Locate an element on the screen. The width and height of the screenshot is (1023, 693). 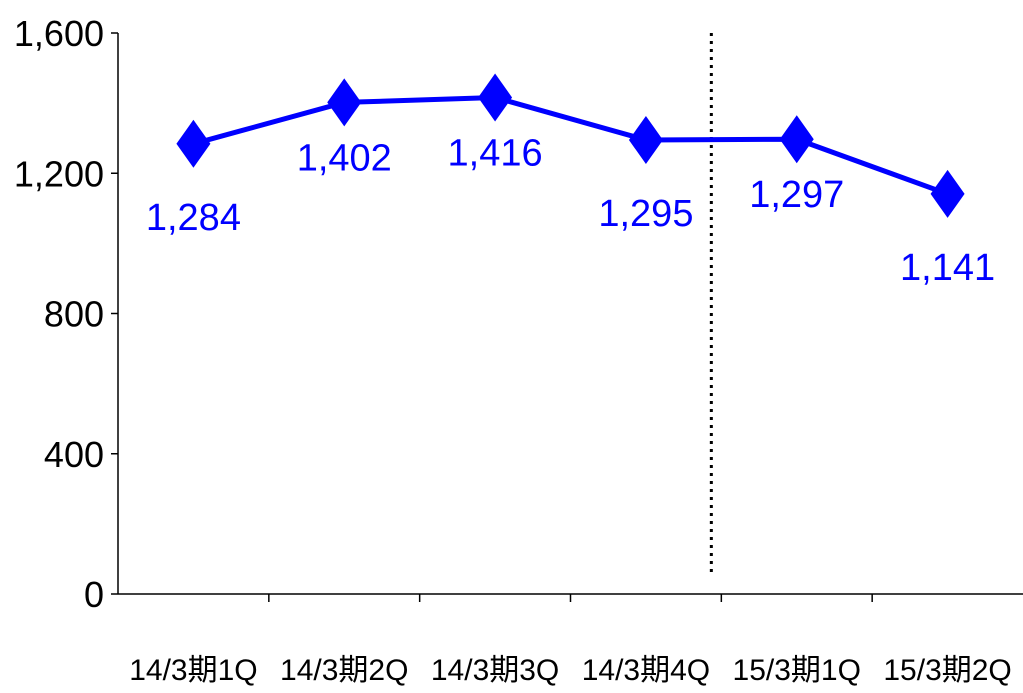
y-tick-label: 800 is located at coordinates (74, 314).